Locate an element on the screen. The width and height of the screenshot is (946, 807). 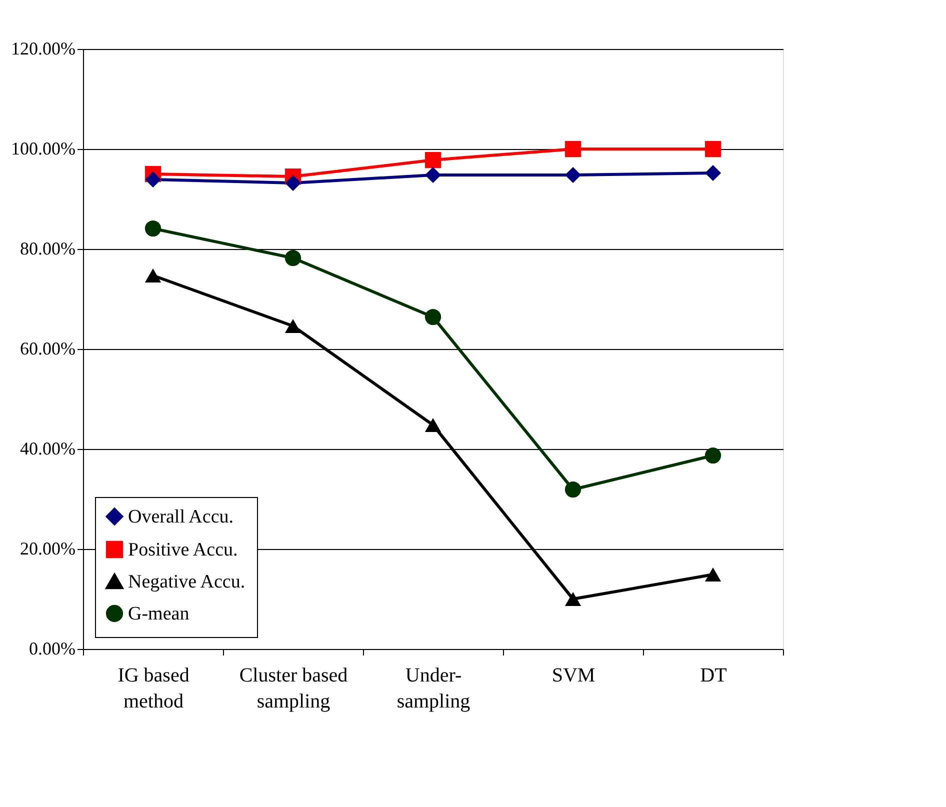
x-tick-label: SVM is located at coordinates (574, 675).